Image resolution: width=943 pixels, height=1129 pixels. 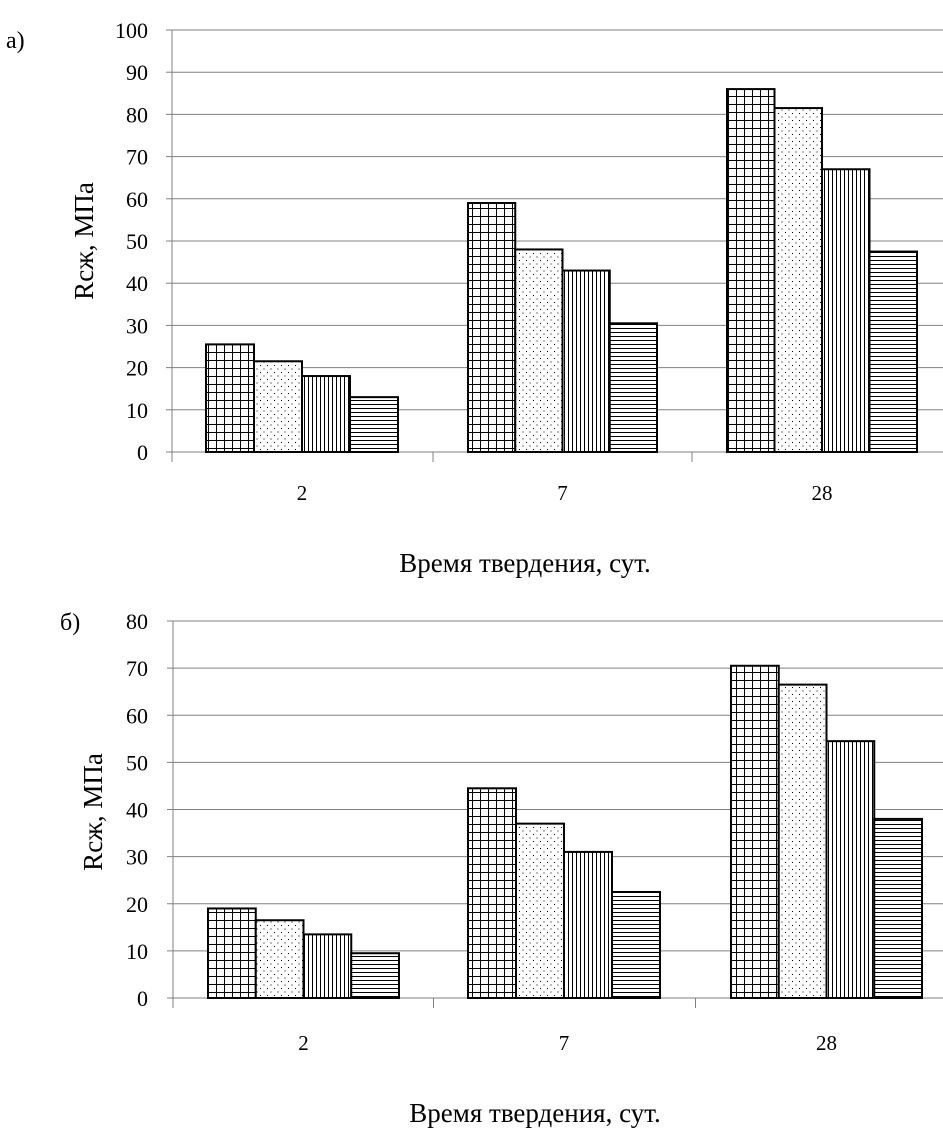 I want to click on y-tick-label: 90, so click(x=137, y=72).